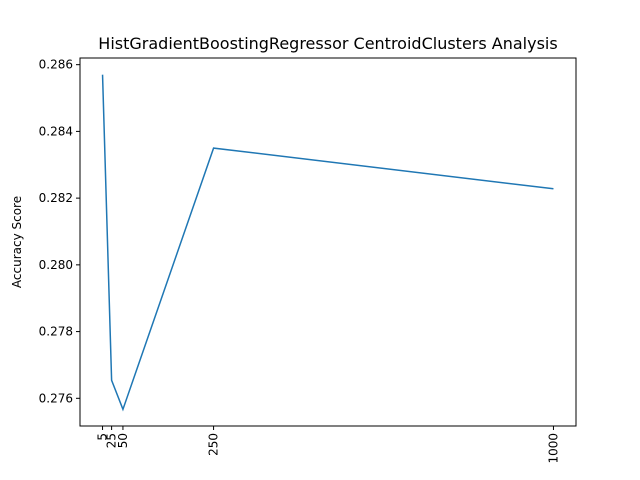  I want to click on y-tick-label: 0.284, so click(56, 131).